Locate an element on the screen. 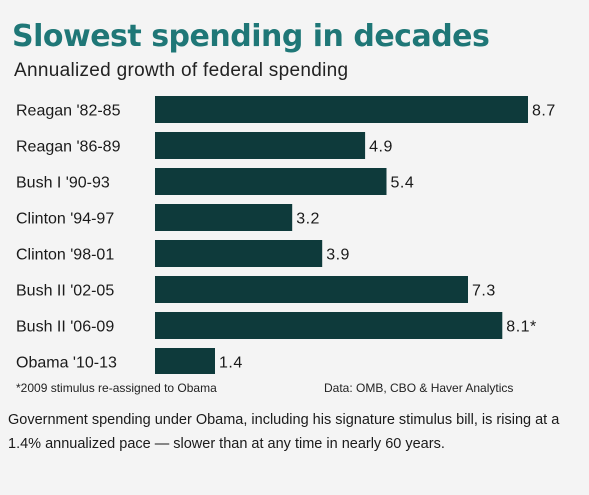 Image resolution: width=589 pixels, height=495 pixels. category-label: Bush I '90-93 is located at coordinates (63, 183).